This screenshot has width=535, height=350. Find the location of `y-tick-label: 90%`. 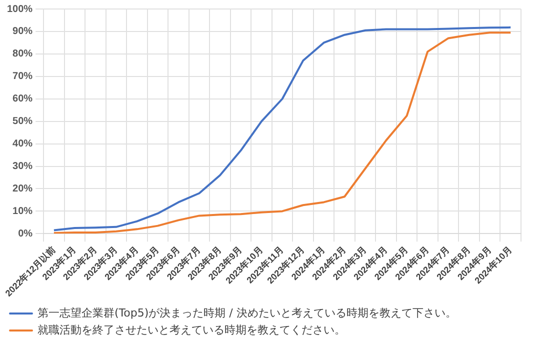

y-tick-label: 90% is located at coordinates (22, 32).